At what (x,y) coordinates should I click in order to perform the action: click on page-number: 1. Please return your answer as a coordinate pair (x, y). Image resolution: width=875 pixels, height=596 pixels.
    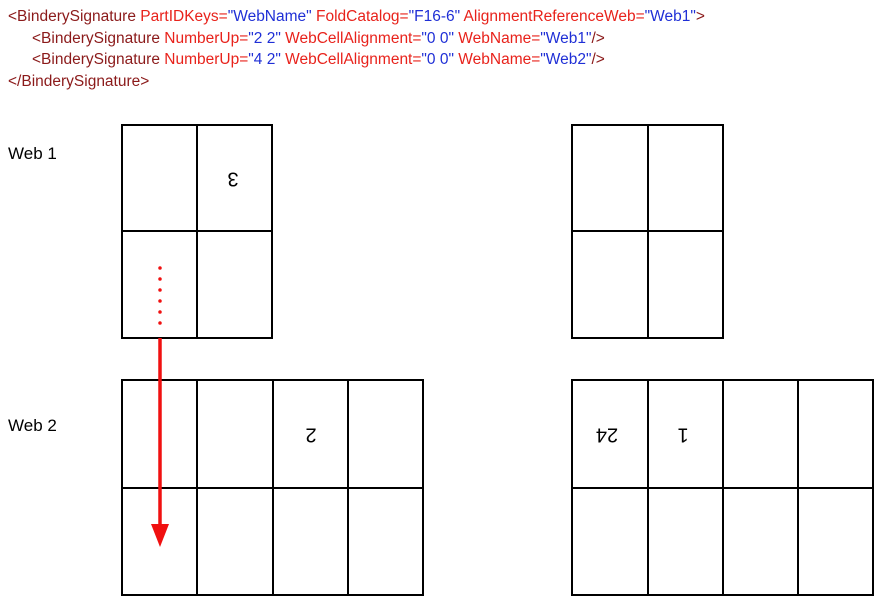
    Looking at the image, I should click on (682, 435).